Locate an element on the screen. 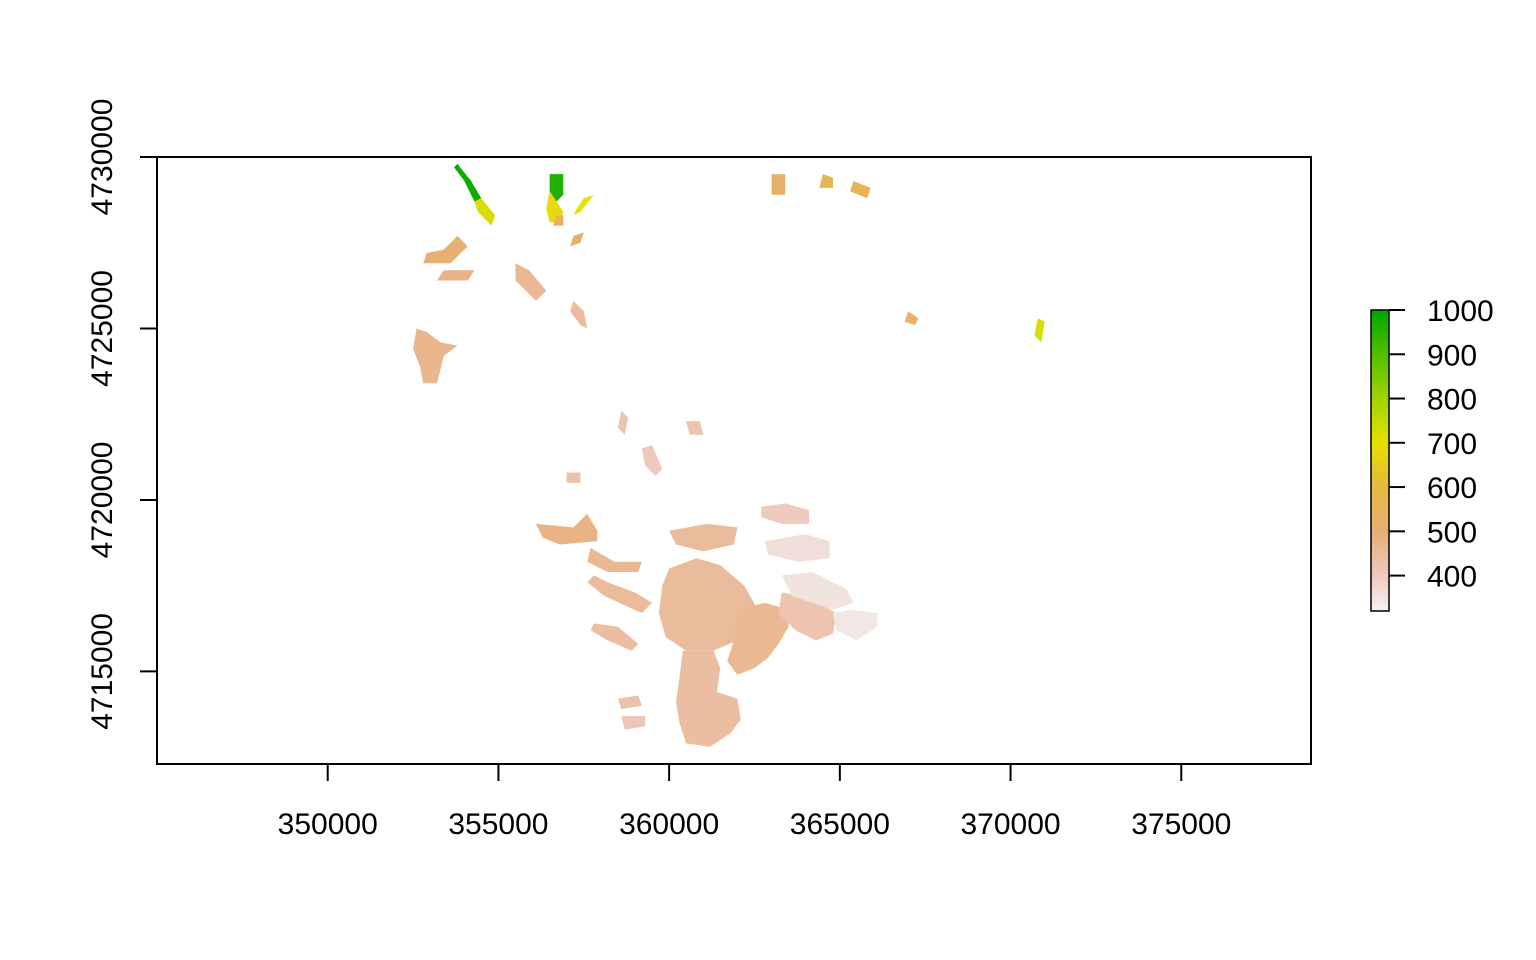  y-axis: 4715000 4720000 4725000 4730000 is located at coordinates (122, 414).